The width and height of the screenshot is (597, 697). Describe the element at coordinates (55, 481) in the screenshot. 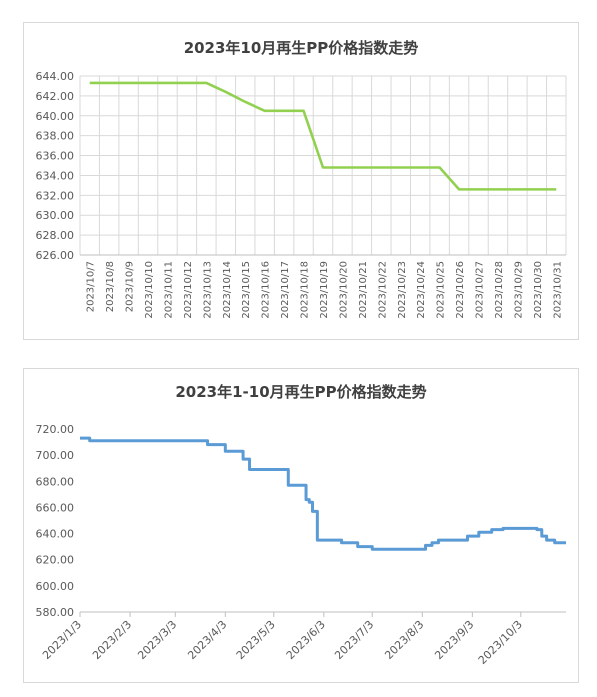

I see `y-tick-label: 680.00` at that location.